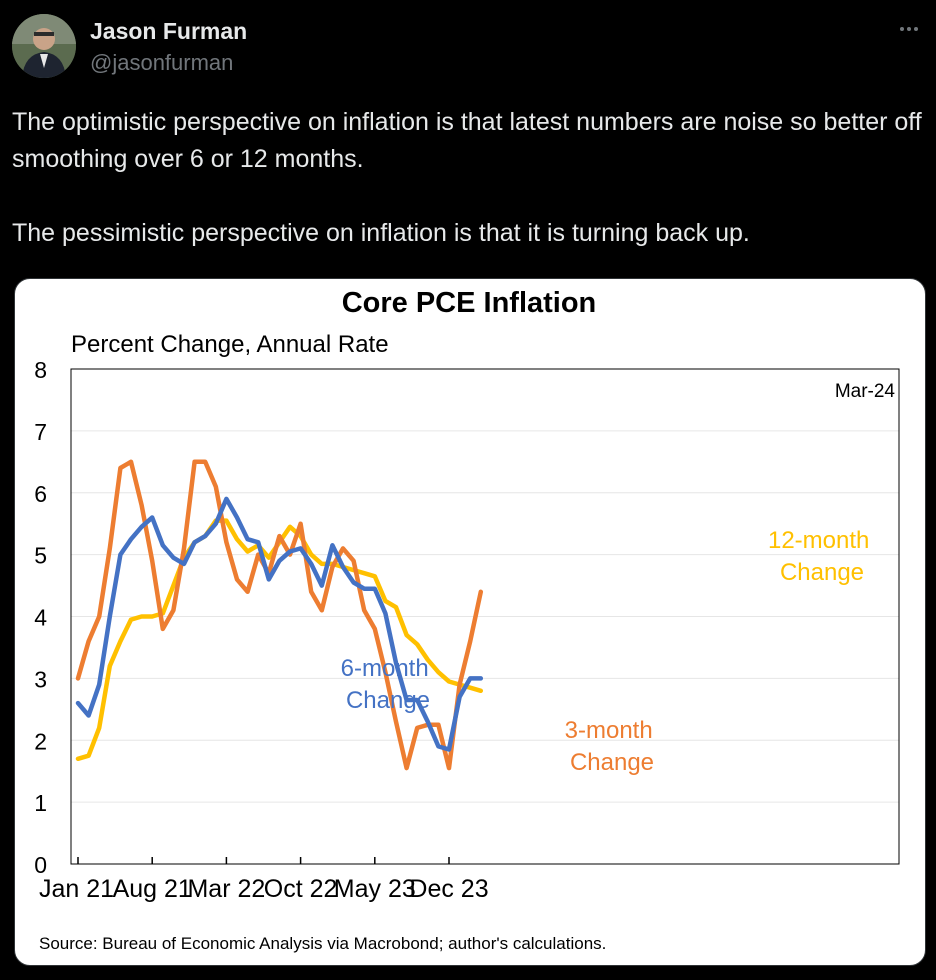 The height and width of the screenshot is (980, 936). What do you see at coordinates (40, 679) in the screenshot?
I see `y-tick-label: 3` at bounding box center [40, 679].